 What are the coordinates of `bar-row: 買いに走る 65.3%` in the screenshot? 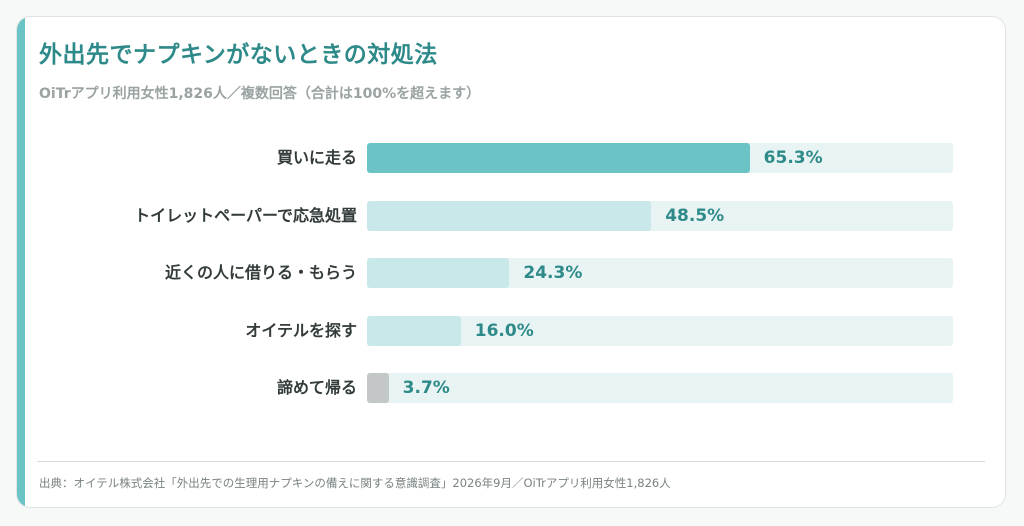 It's located at (511, 158).